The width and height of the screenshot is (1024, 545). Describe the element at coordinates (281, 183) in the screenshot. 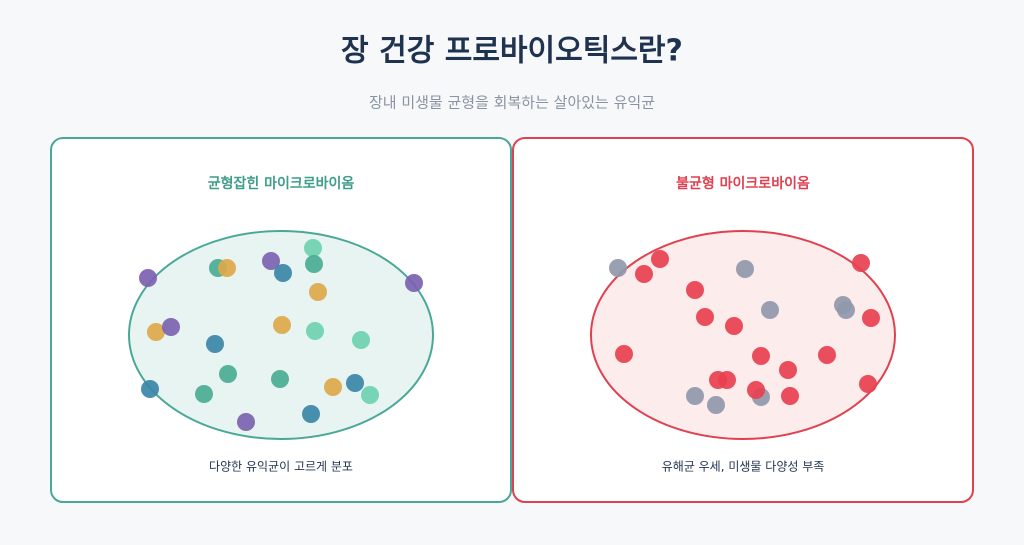

I see `panel-title: 균형잡힌 마이크로바이옴` at that location.